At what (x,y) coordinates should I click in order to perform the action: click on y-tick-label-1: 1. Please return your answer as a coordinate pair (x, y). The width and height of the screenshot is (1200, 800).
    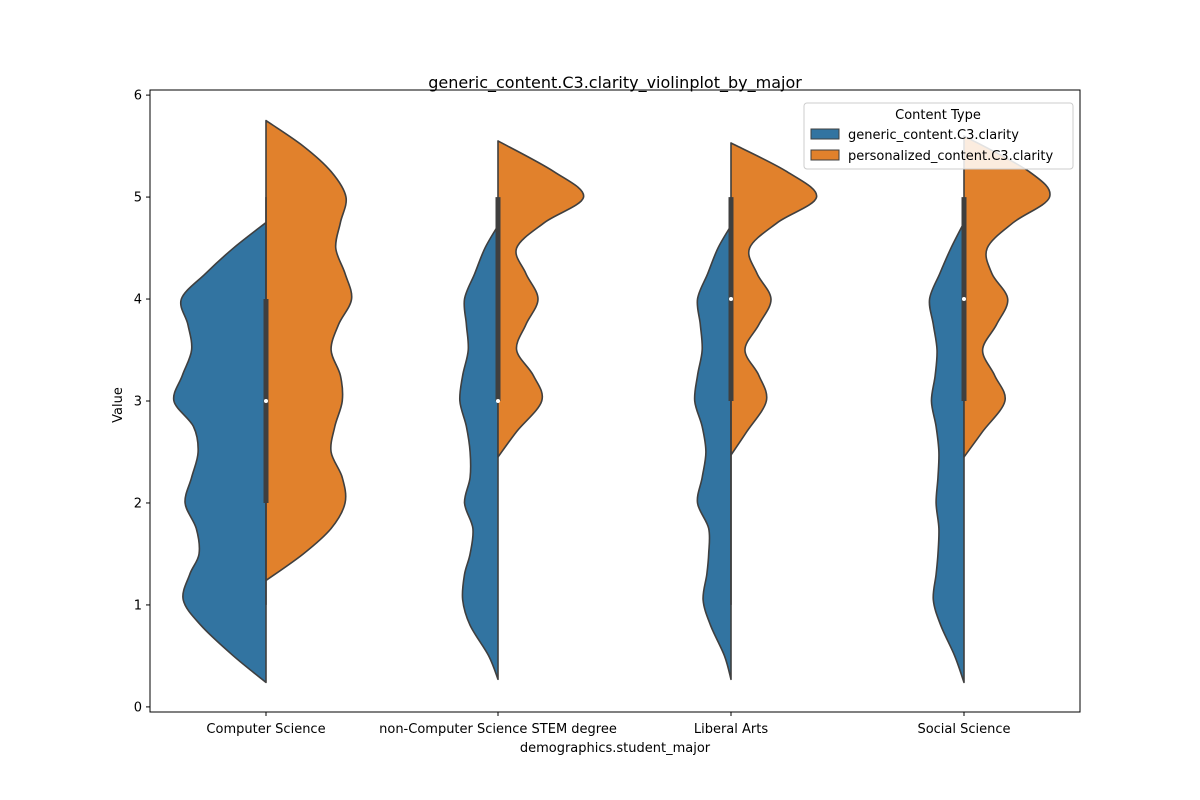
    Looking at the image, I should click on (138, 605).